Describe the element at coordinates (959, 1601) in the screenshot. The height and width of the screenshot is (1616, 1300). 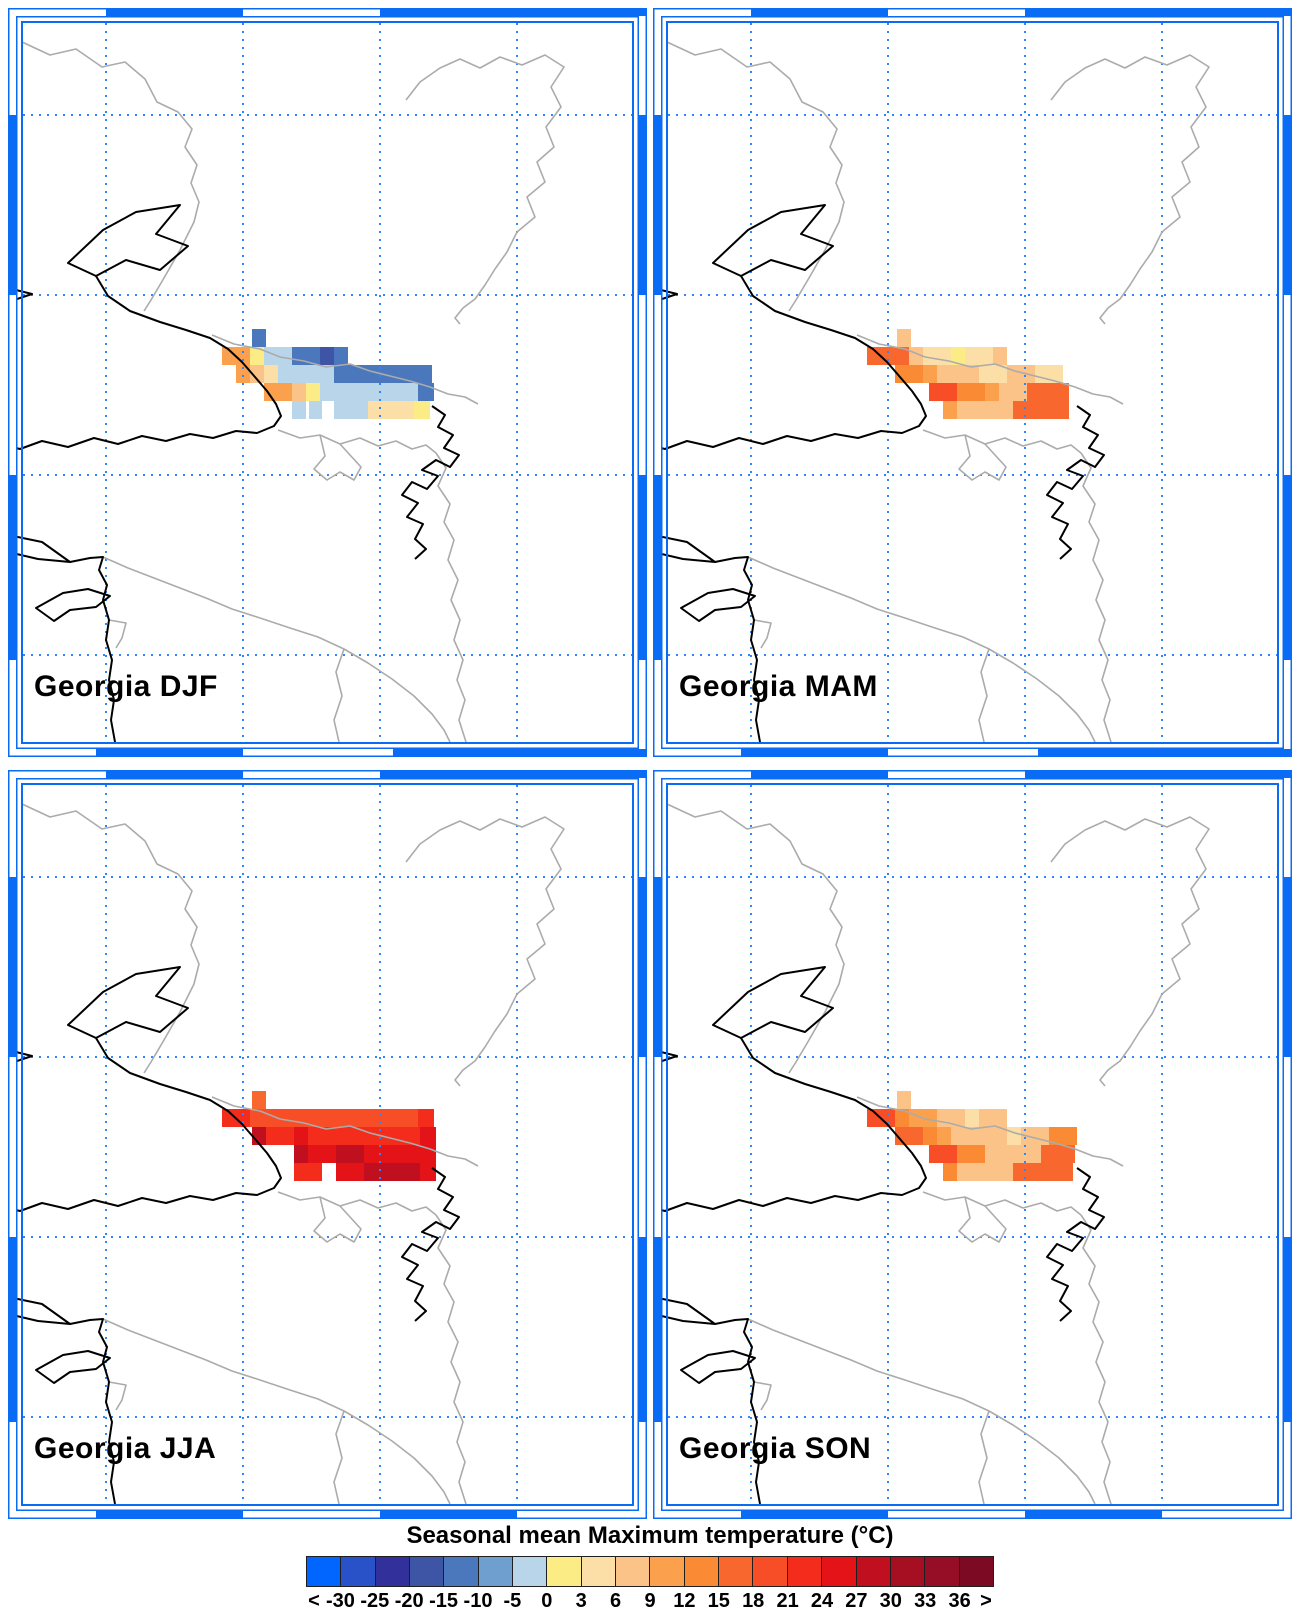
I see `colorbar-tick: 36` at that location.